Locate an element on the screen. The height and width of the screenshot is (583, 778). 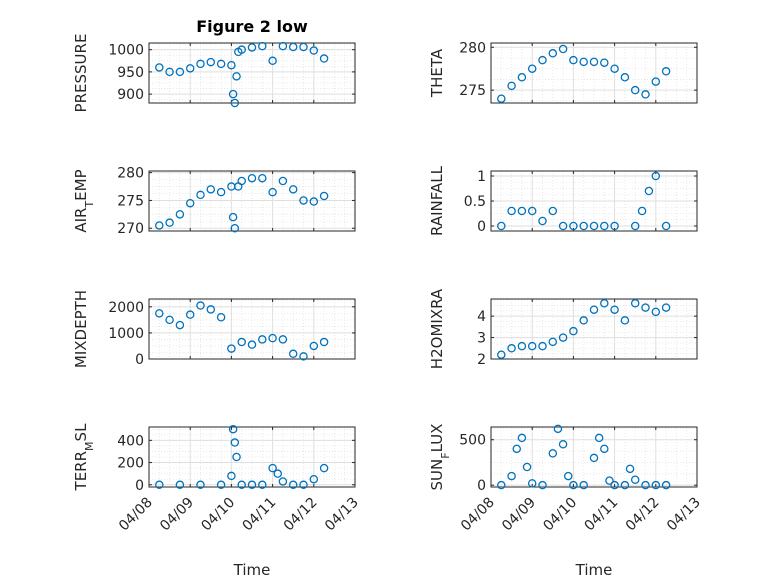
x-tick-label: 04/13 is located at coordinates (342, 515).